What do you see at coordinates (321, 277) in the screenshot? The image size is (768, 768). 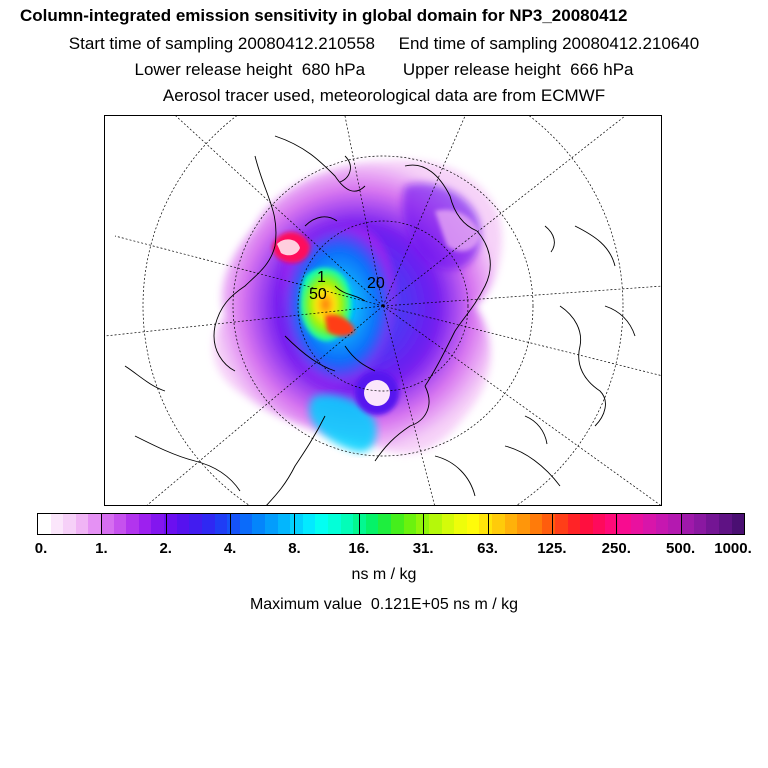 I see `map-label-1: 1` at bounding box center [321, 277].